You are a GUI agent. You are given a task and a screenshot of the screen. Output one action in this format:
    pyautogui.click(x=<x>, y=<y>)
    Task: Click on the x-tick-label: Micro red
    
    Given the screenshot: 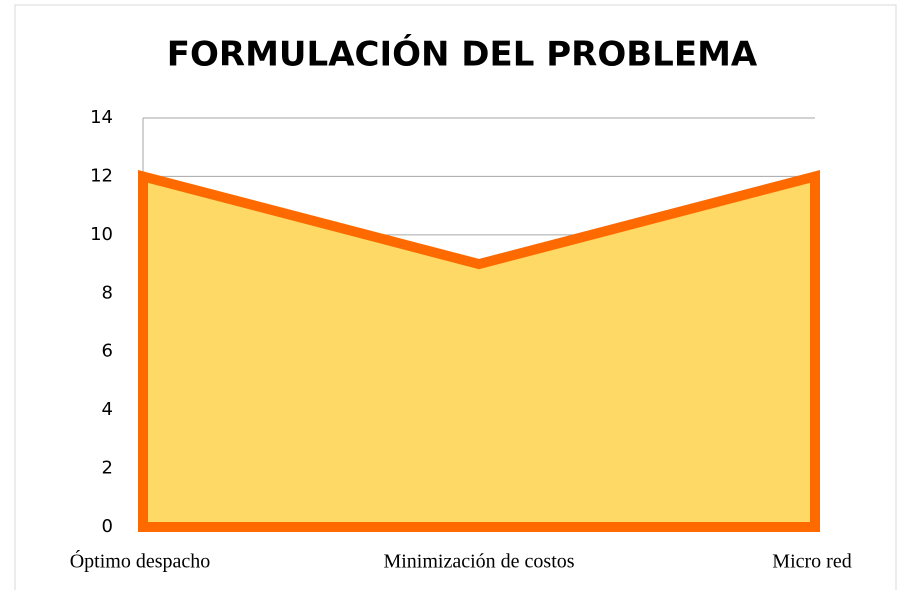 What is the action you would take?
    pyautogui.click(x=811, y=562)
    